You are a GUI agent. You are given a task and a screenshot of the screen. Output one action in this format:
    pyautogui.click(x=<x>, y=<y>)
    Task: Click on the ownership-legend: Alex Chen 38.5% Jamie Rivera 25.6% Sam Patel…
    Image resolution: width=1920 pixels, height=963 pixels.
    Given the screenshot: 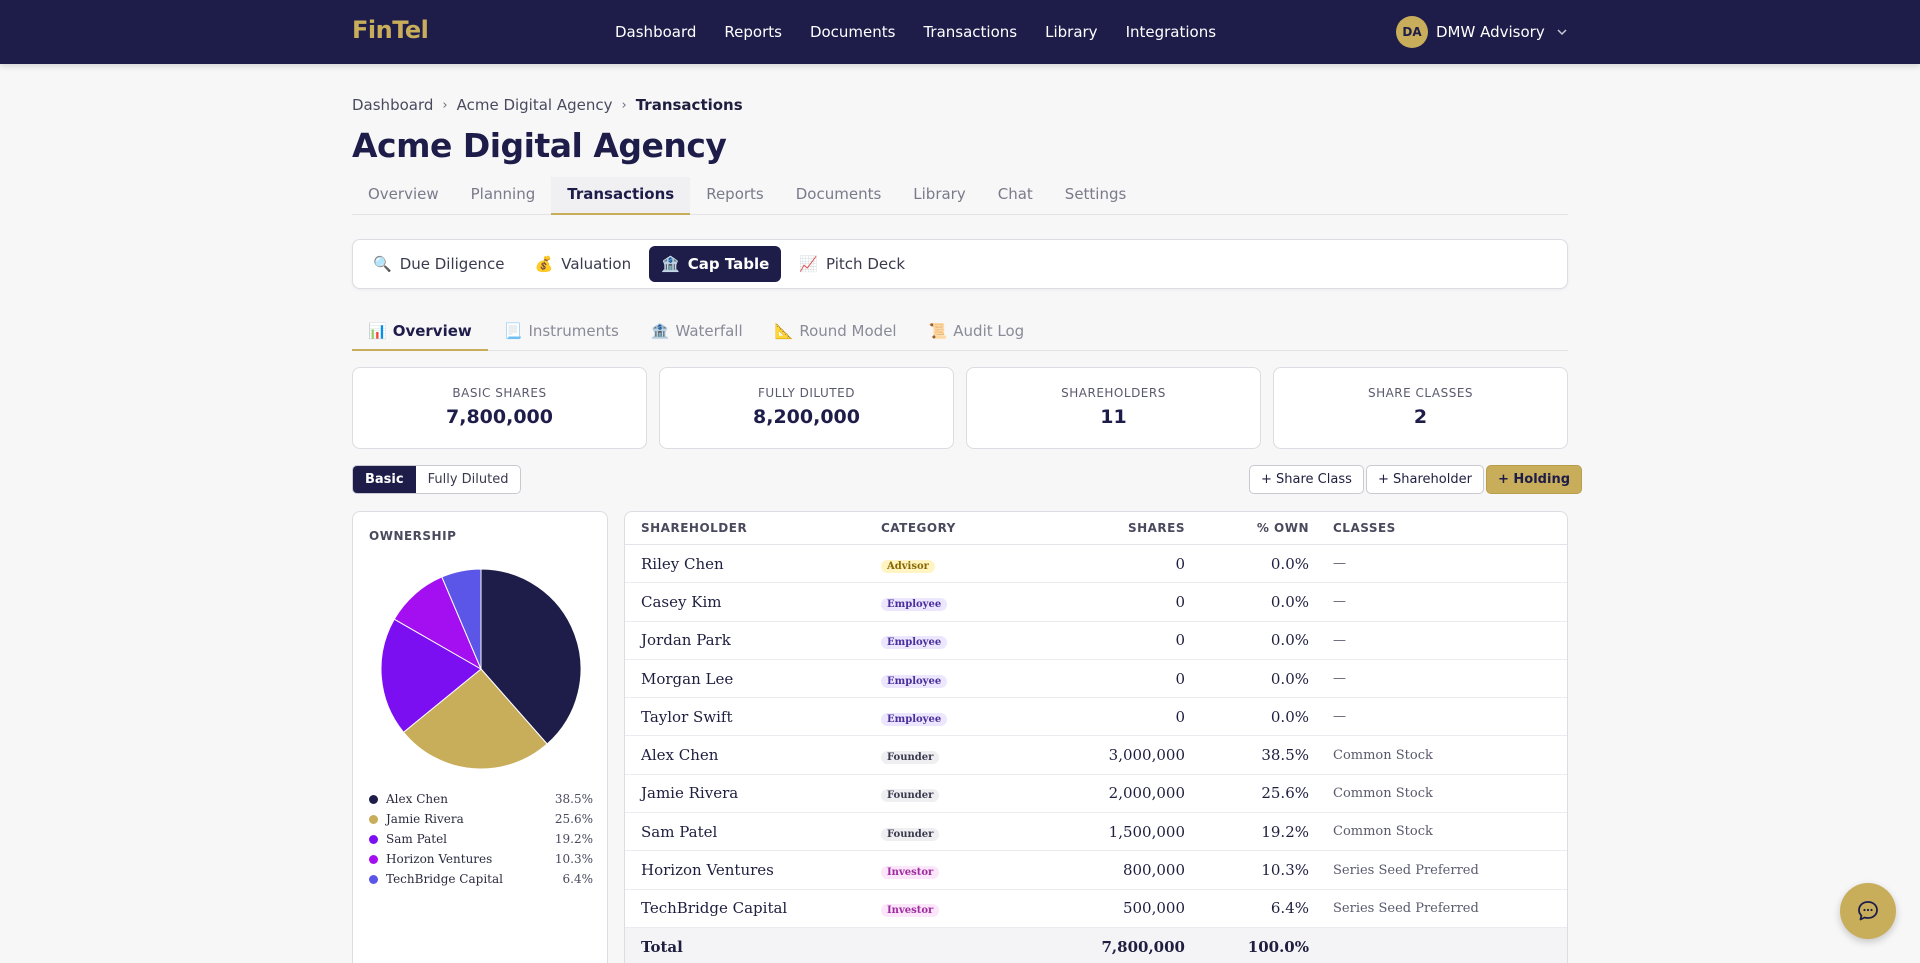 What is the action you would take?
    pyautogui.click(x=481, y=839)
    